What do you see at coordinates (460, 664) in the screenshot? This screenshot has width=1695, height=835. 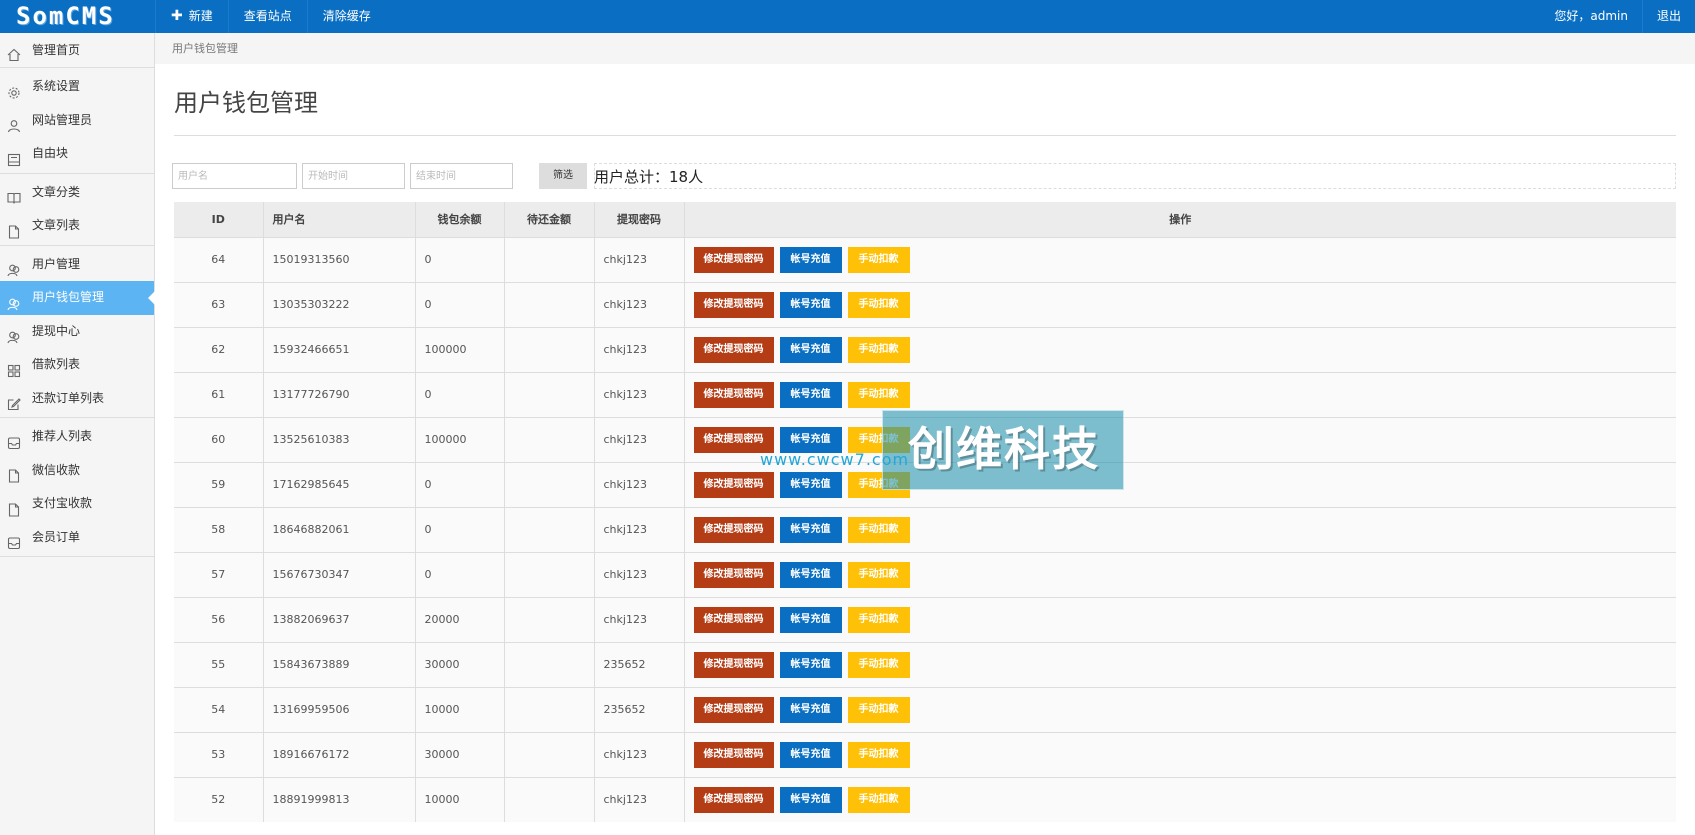 I see `cell-balance: 30000` at bounding box center [460, 664].